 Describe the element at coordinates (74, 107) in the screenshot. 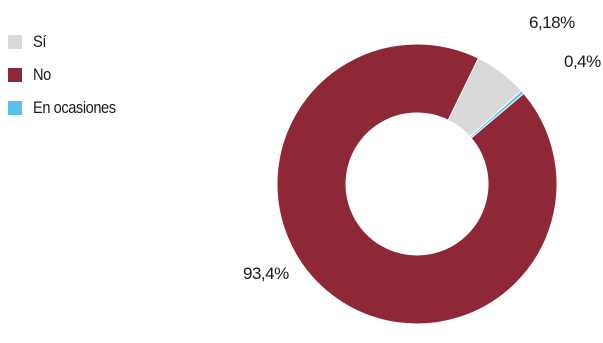

I see `legend-label-en-ocasiones: En ocasiones` at that location.